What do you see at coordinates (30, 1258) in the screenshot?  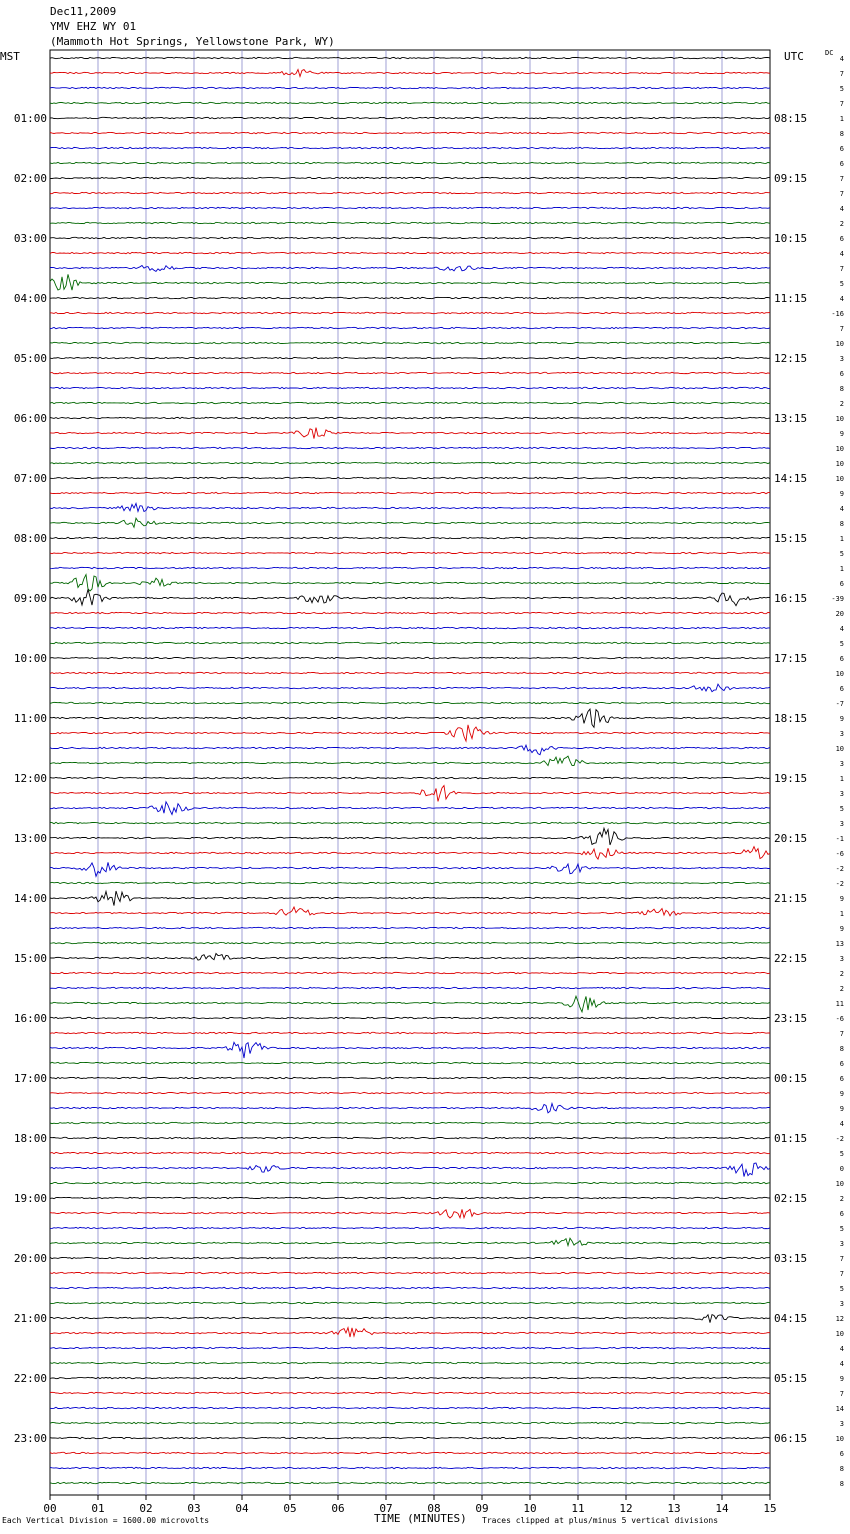 I see `mst-hour-label: 20:00` at bounding box center [30, 1258].